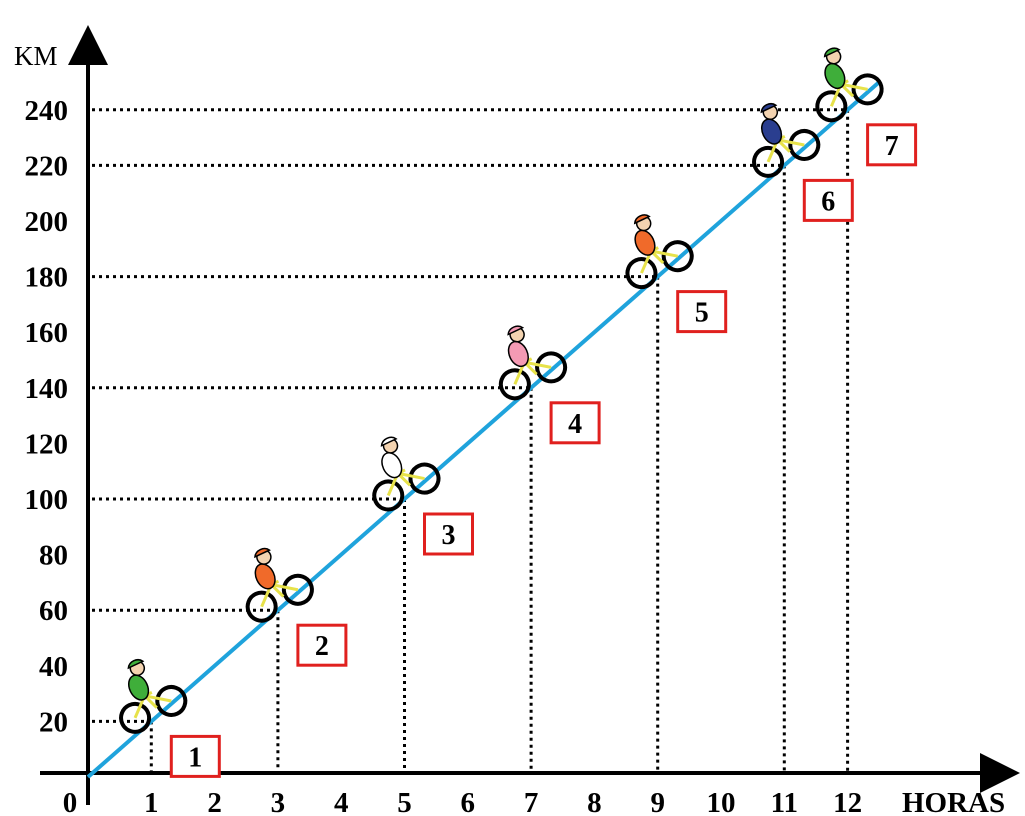 Image resolution: width=1025 pixels, height=816 pixels. Describe the element at coordinates (278, 801) in the screenshot. I see `x-tick-label: 3` at that location.